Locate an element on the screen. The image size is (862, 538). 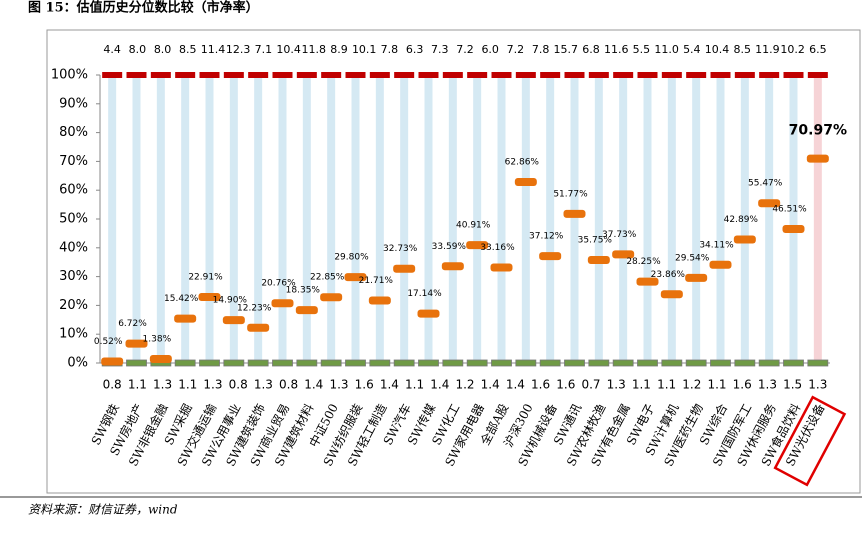
value-label: 51.77% is located at coordinates (570, 194).